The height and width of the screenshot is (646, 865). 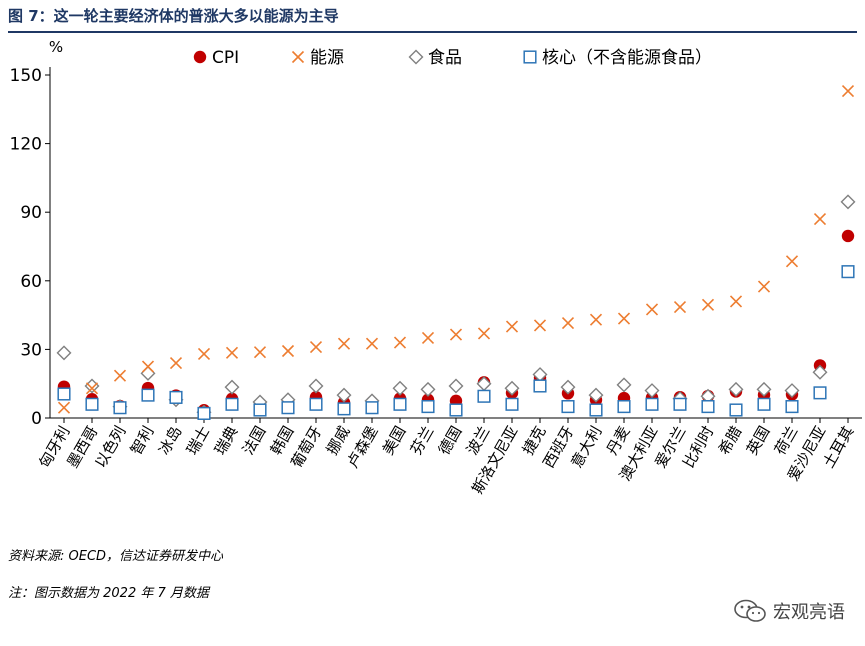 What do you see at coordinates (750, 610) in the screenshot?
I see `wechat-icon` at bounding box center [750, 610].